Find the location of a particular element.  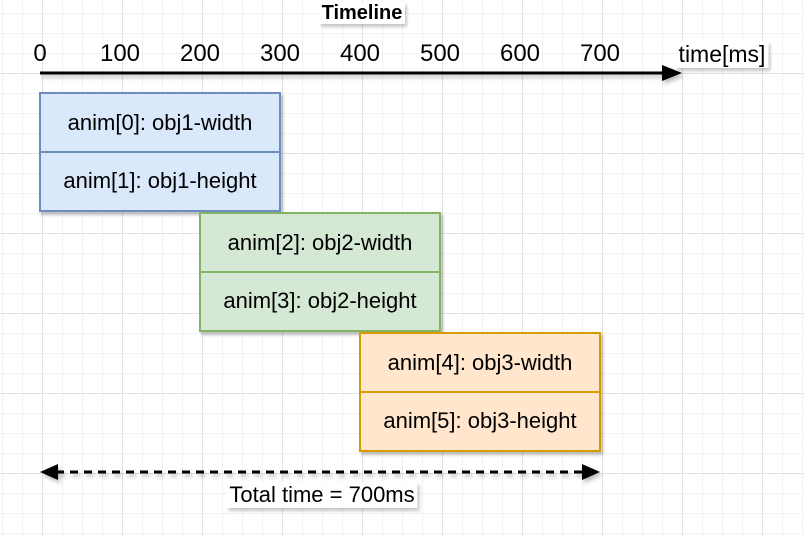

axis-tick-0: 0 is located at coordinates (40, 53).